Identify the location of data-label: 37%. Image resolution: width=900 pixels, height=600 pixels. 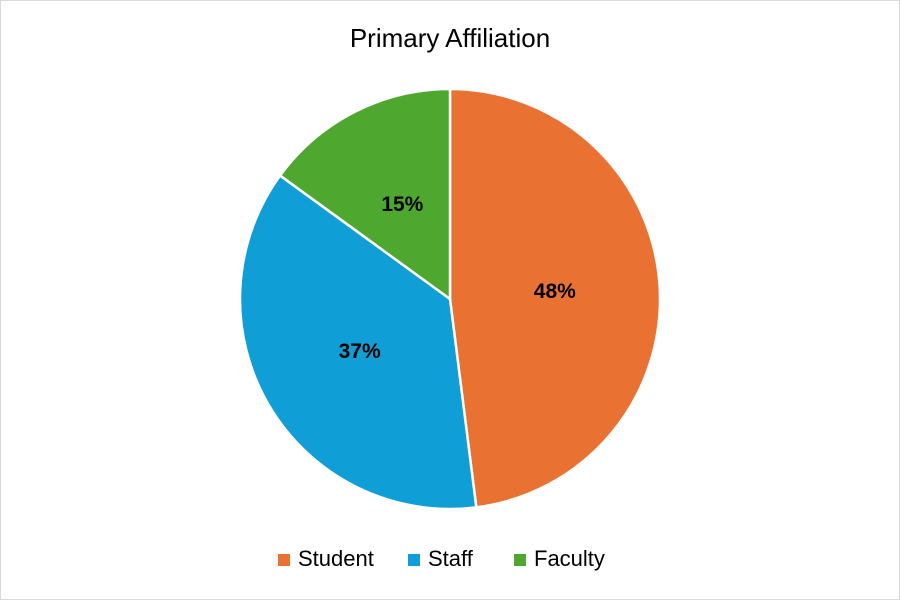
(360, 351).